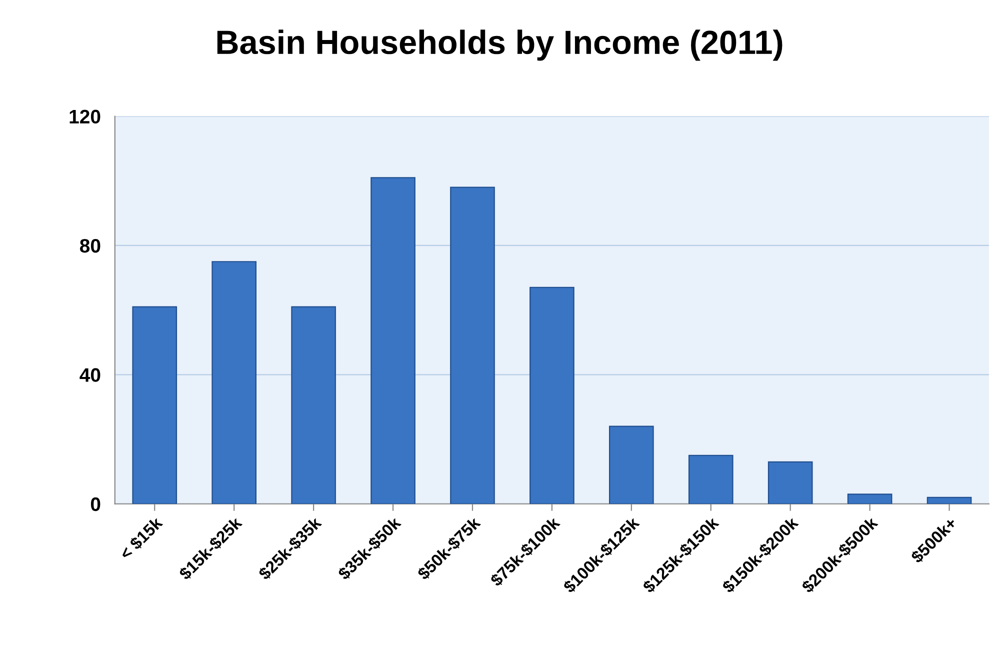 Image resolution: width=999 pixels, height=646 pixels. I want to click on y-tick-label: 120, so click(85, 117).